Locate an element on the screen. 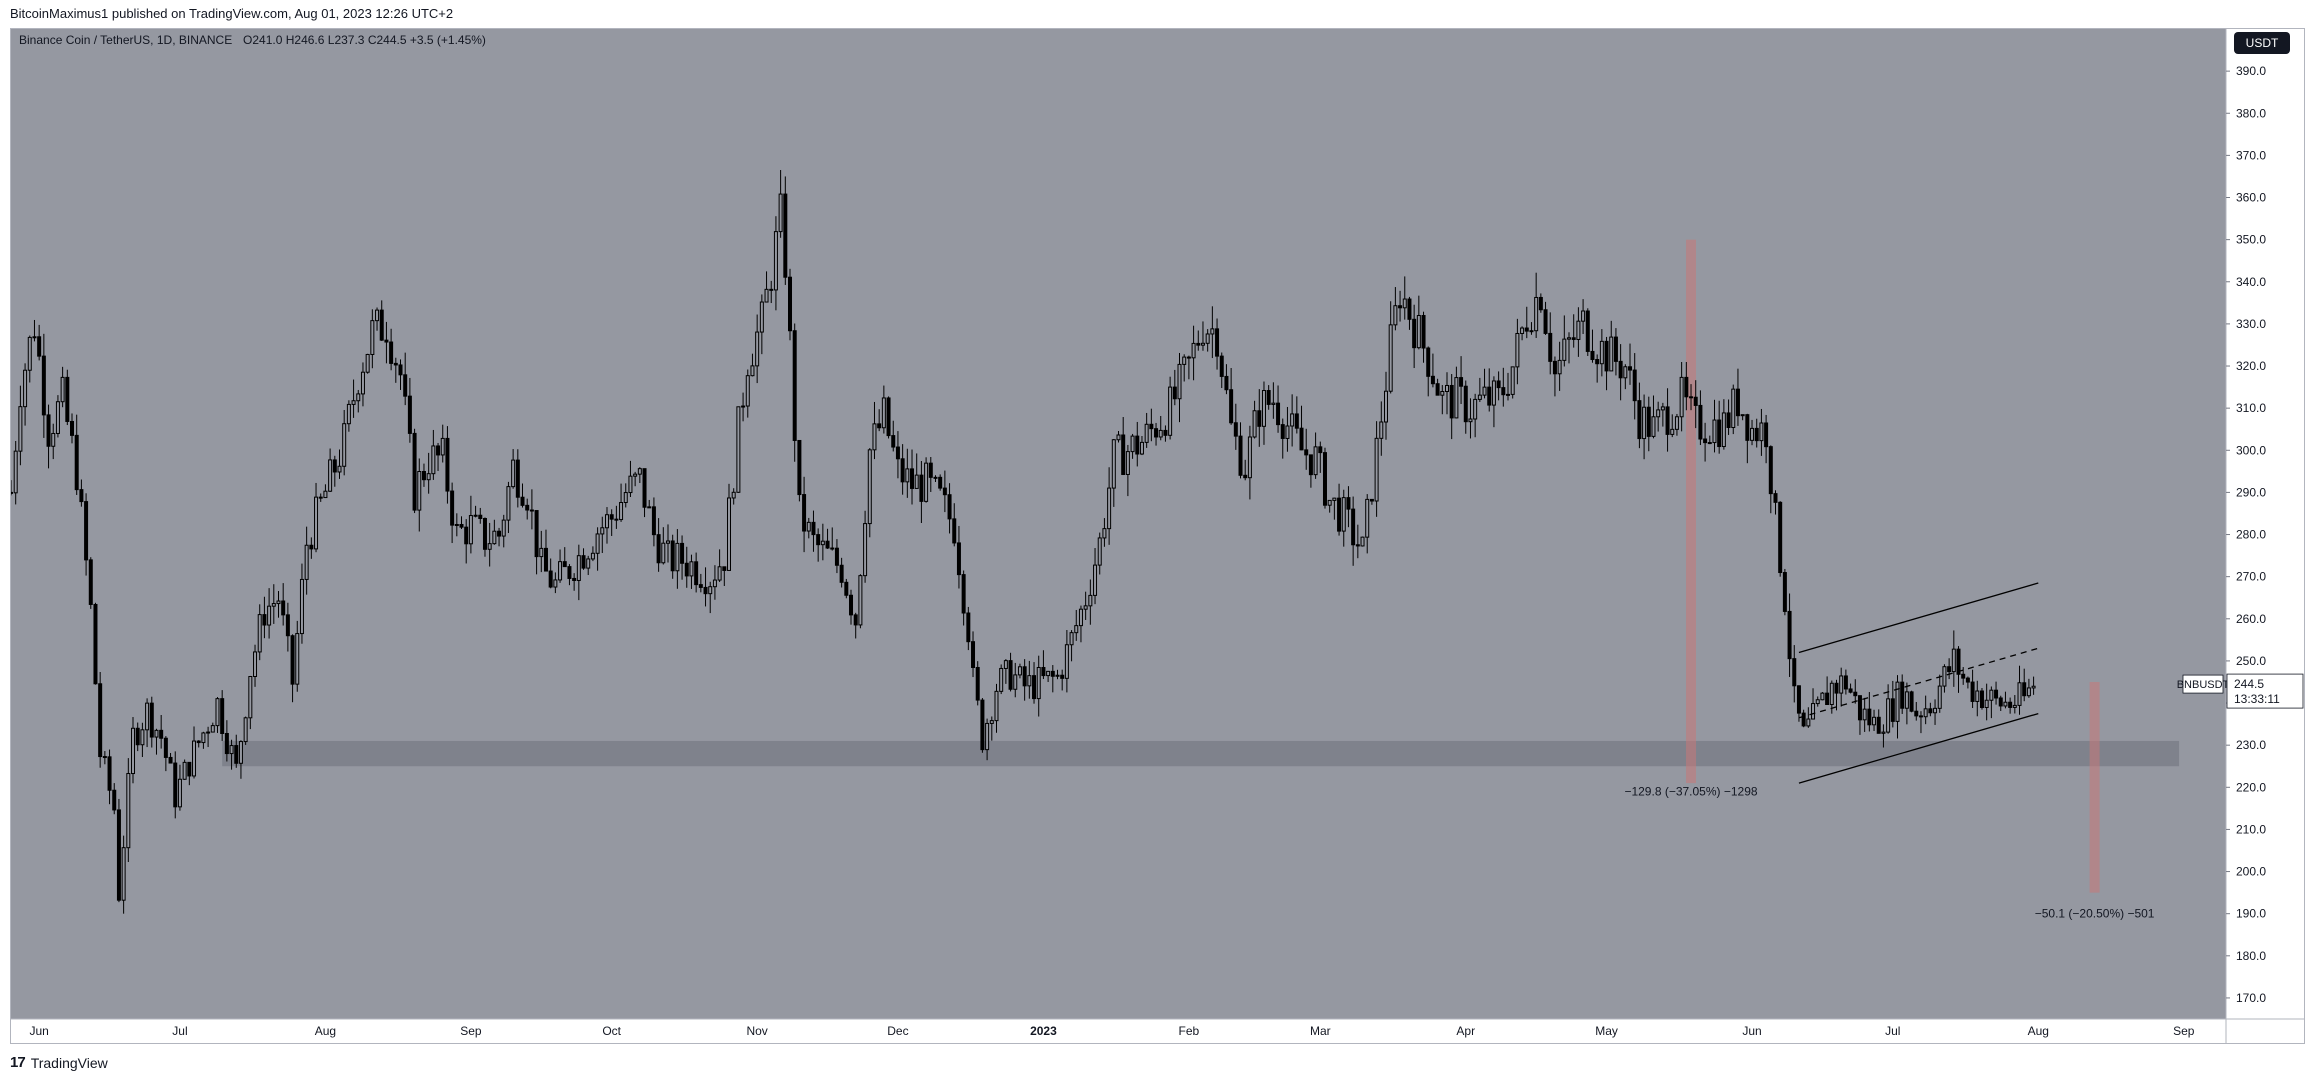 Image resolution: width=2315 pixels, height=1079 pixels. measure-label-2: −50.1 (−20.50%) −501 is located at coordinates (2095, 914).